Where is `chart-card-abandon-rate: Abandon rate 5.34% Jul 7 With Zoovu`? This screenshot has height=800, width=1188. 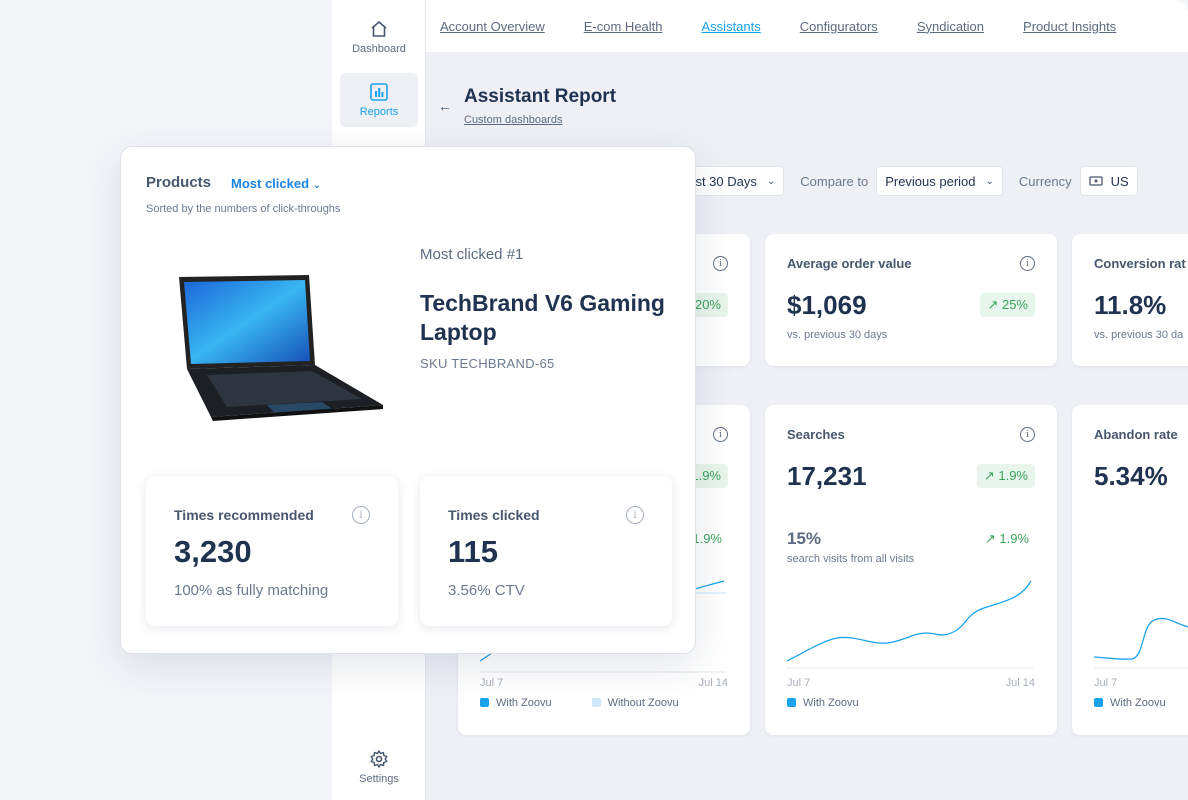
chart-card-abandon-rate: Abandon rate 5.34% Jul 7 With Zoovu is located at coordinates (1130, 570).